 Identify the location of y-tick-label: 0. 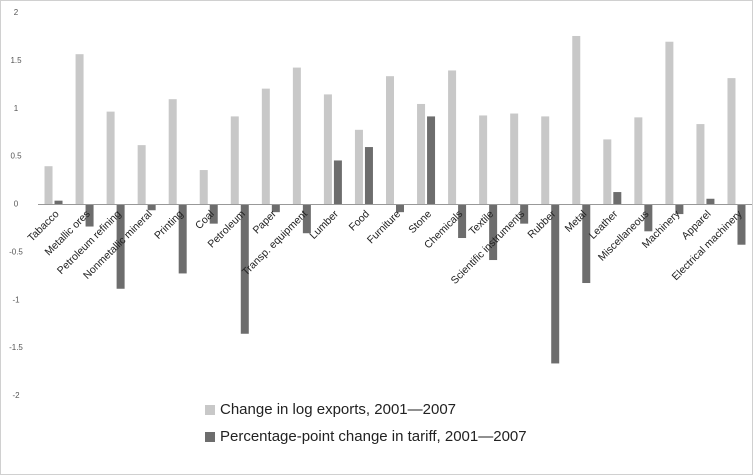
(16, 204).